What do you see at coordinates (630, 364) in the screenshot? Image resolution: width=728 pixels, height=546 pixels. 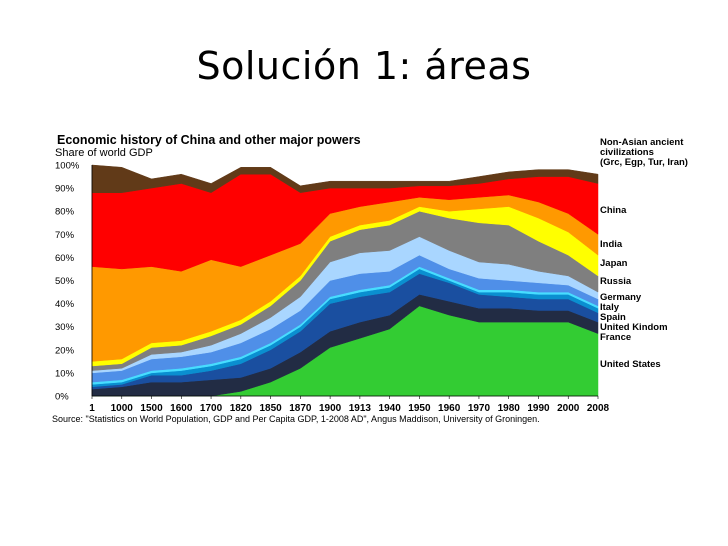 I see `legend-united-states: United States` at bounding box center [630, 364].